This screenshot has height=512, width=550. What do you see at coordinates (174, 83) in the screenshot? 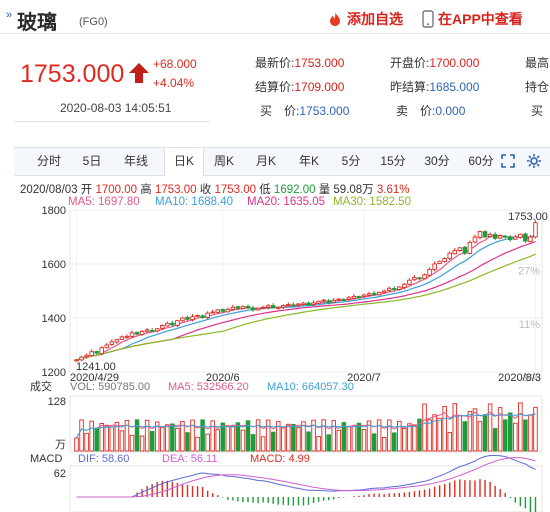
I see `change-percent: +4.04%` at bounding box center [174, 83].